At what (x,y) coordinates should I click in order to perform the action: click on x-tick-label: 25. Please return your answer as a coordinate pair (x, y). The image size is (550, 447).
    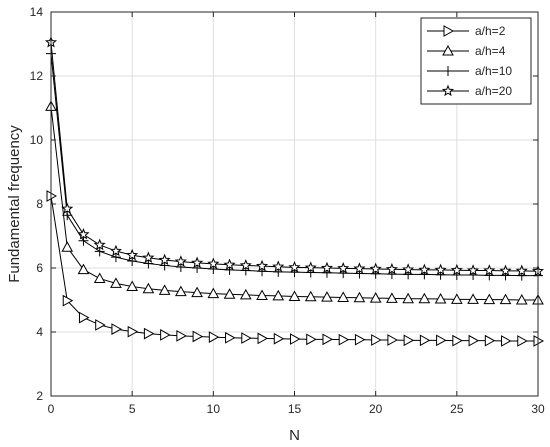
    Looking at the image, I should click on (457, 409).